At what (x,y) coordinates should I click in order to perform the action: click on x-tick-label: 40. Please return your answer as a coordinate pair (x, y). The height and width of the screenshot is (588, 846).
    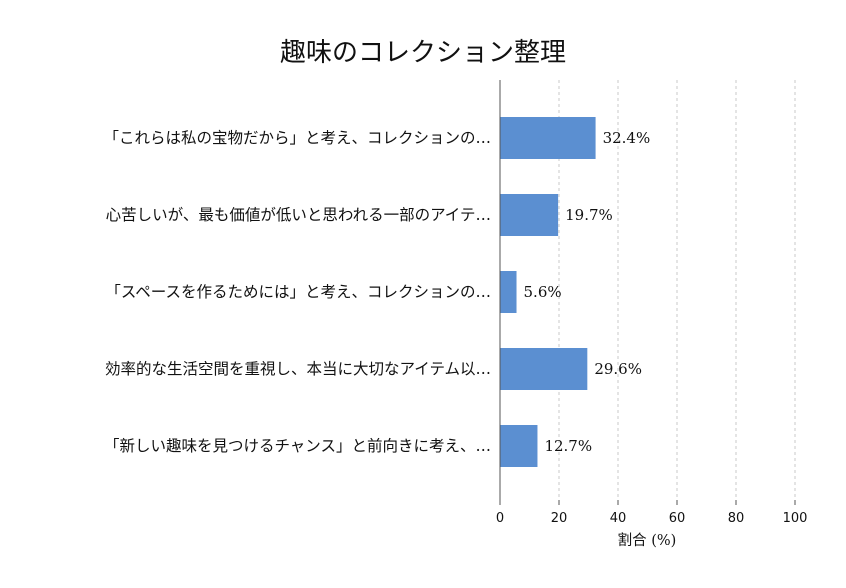
    Looking at the image, I should click on (618, 518).